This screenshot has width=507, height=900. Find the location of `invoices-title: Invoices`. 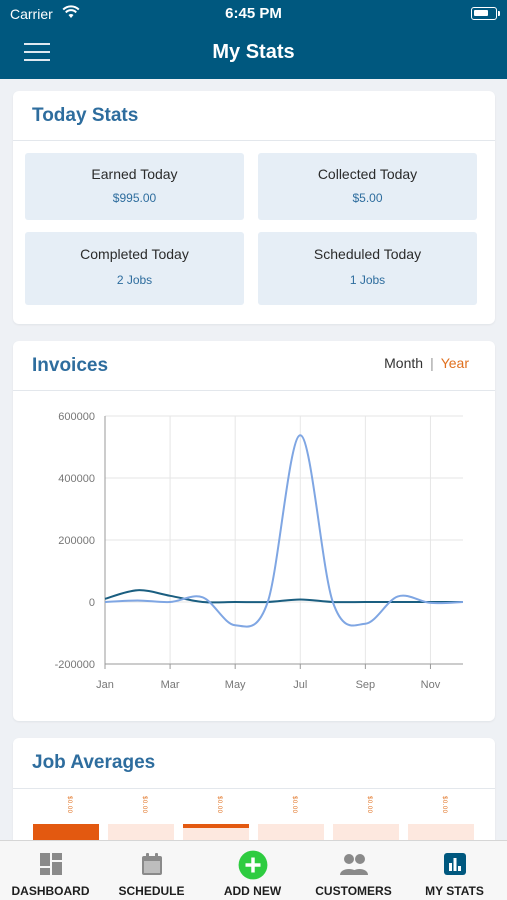

invoices-title: Invoices is located at coordinates (70, 365).